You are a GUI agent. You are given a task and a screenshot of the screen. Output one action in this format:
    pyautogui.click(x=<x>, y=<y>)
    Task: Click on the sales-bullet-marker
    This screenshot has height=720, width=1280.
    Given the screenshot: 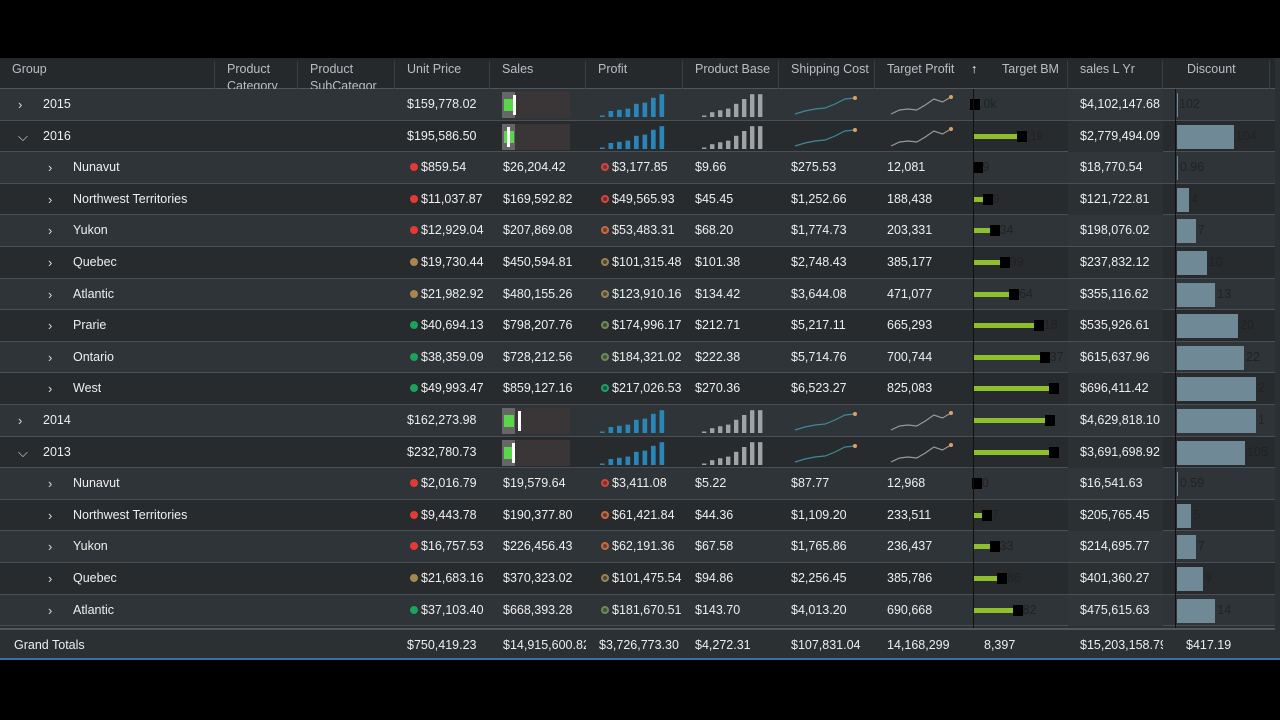 What is the action you would take?
    pyautogui.click(x=509, y=136)
    